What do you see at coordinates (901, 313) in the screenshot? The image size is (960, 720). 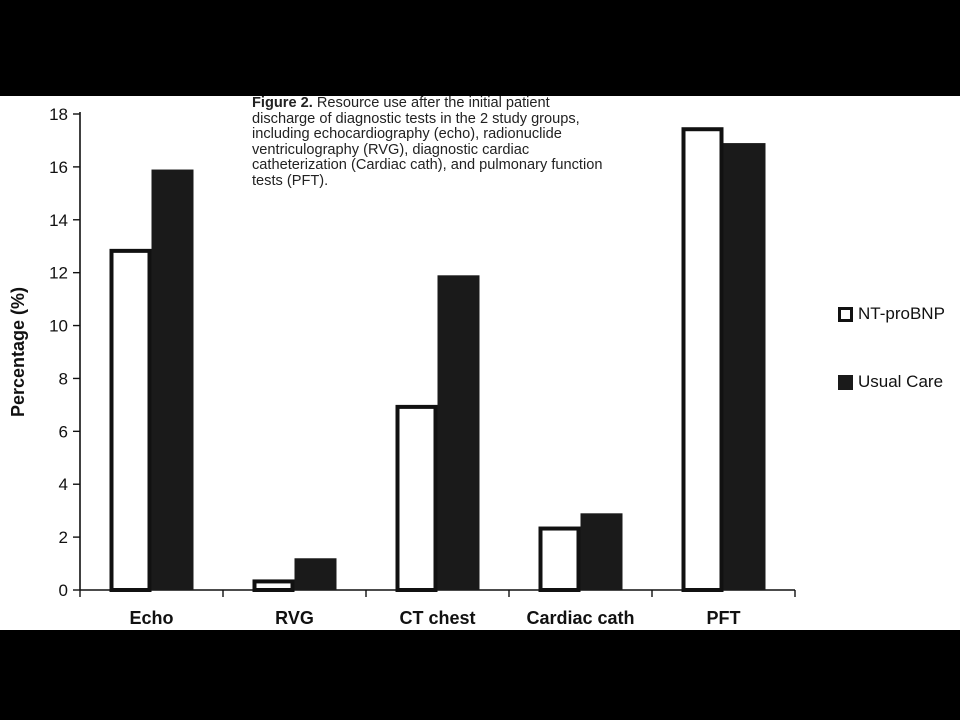 I see `legend-label: NT-proBNP` at bounding box center [901, 313].